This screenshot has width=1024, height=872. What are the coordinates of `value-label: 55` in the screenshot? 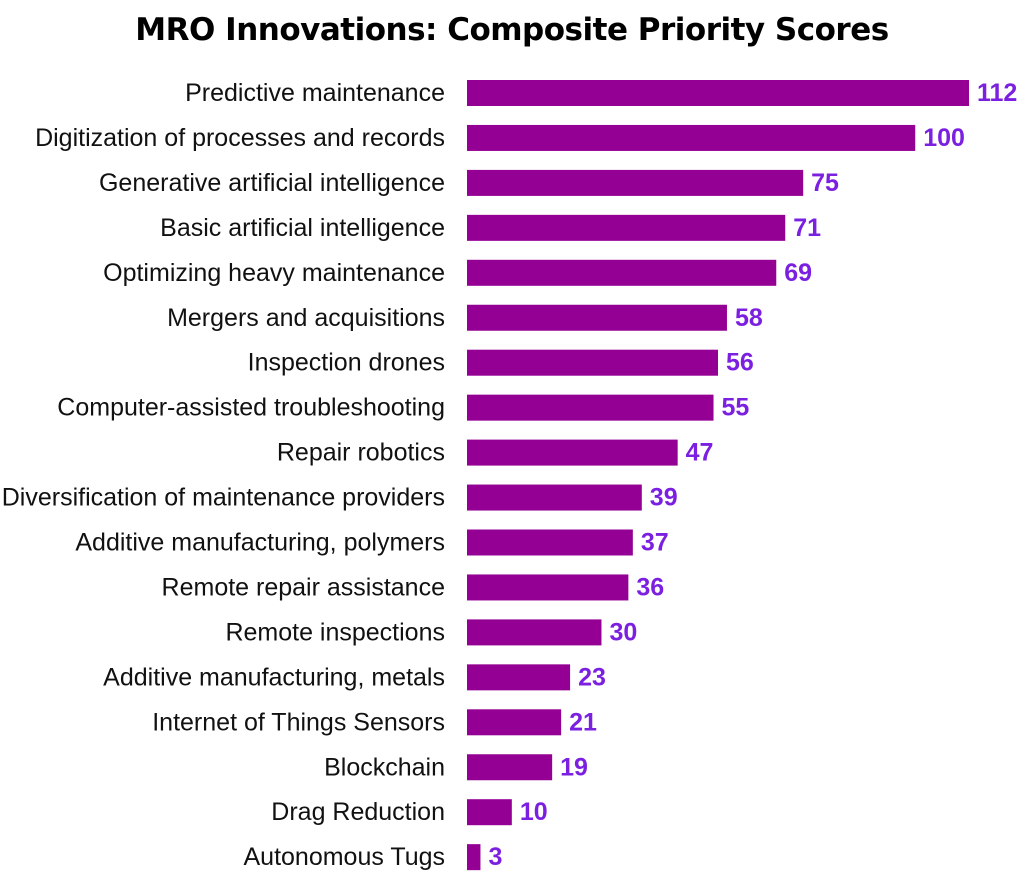 It's located at (736, 408).